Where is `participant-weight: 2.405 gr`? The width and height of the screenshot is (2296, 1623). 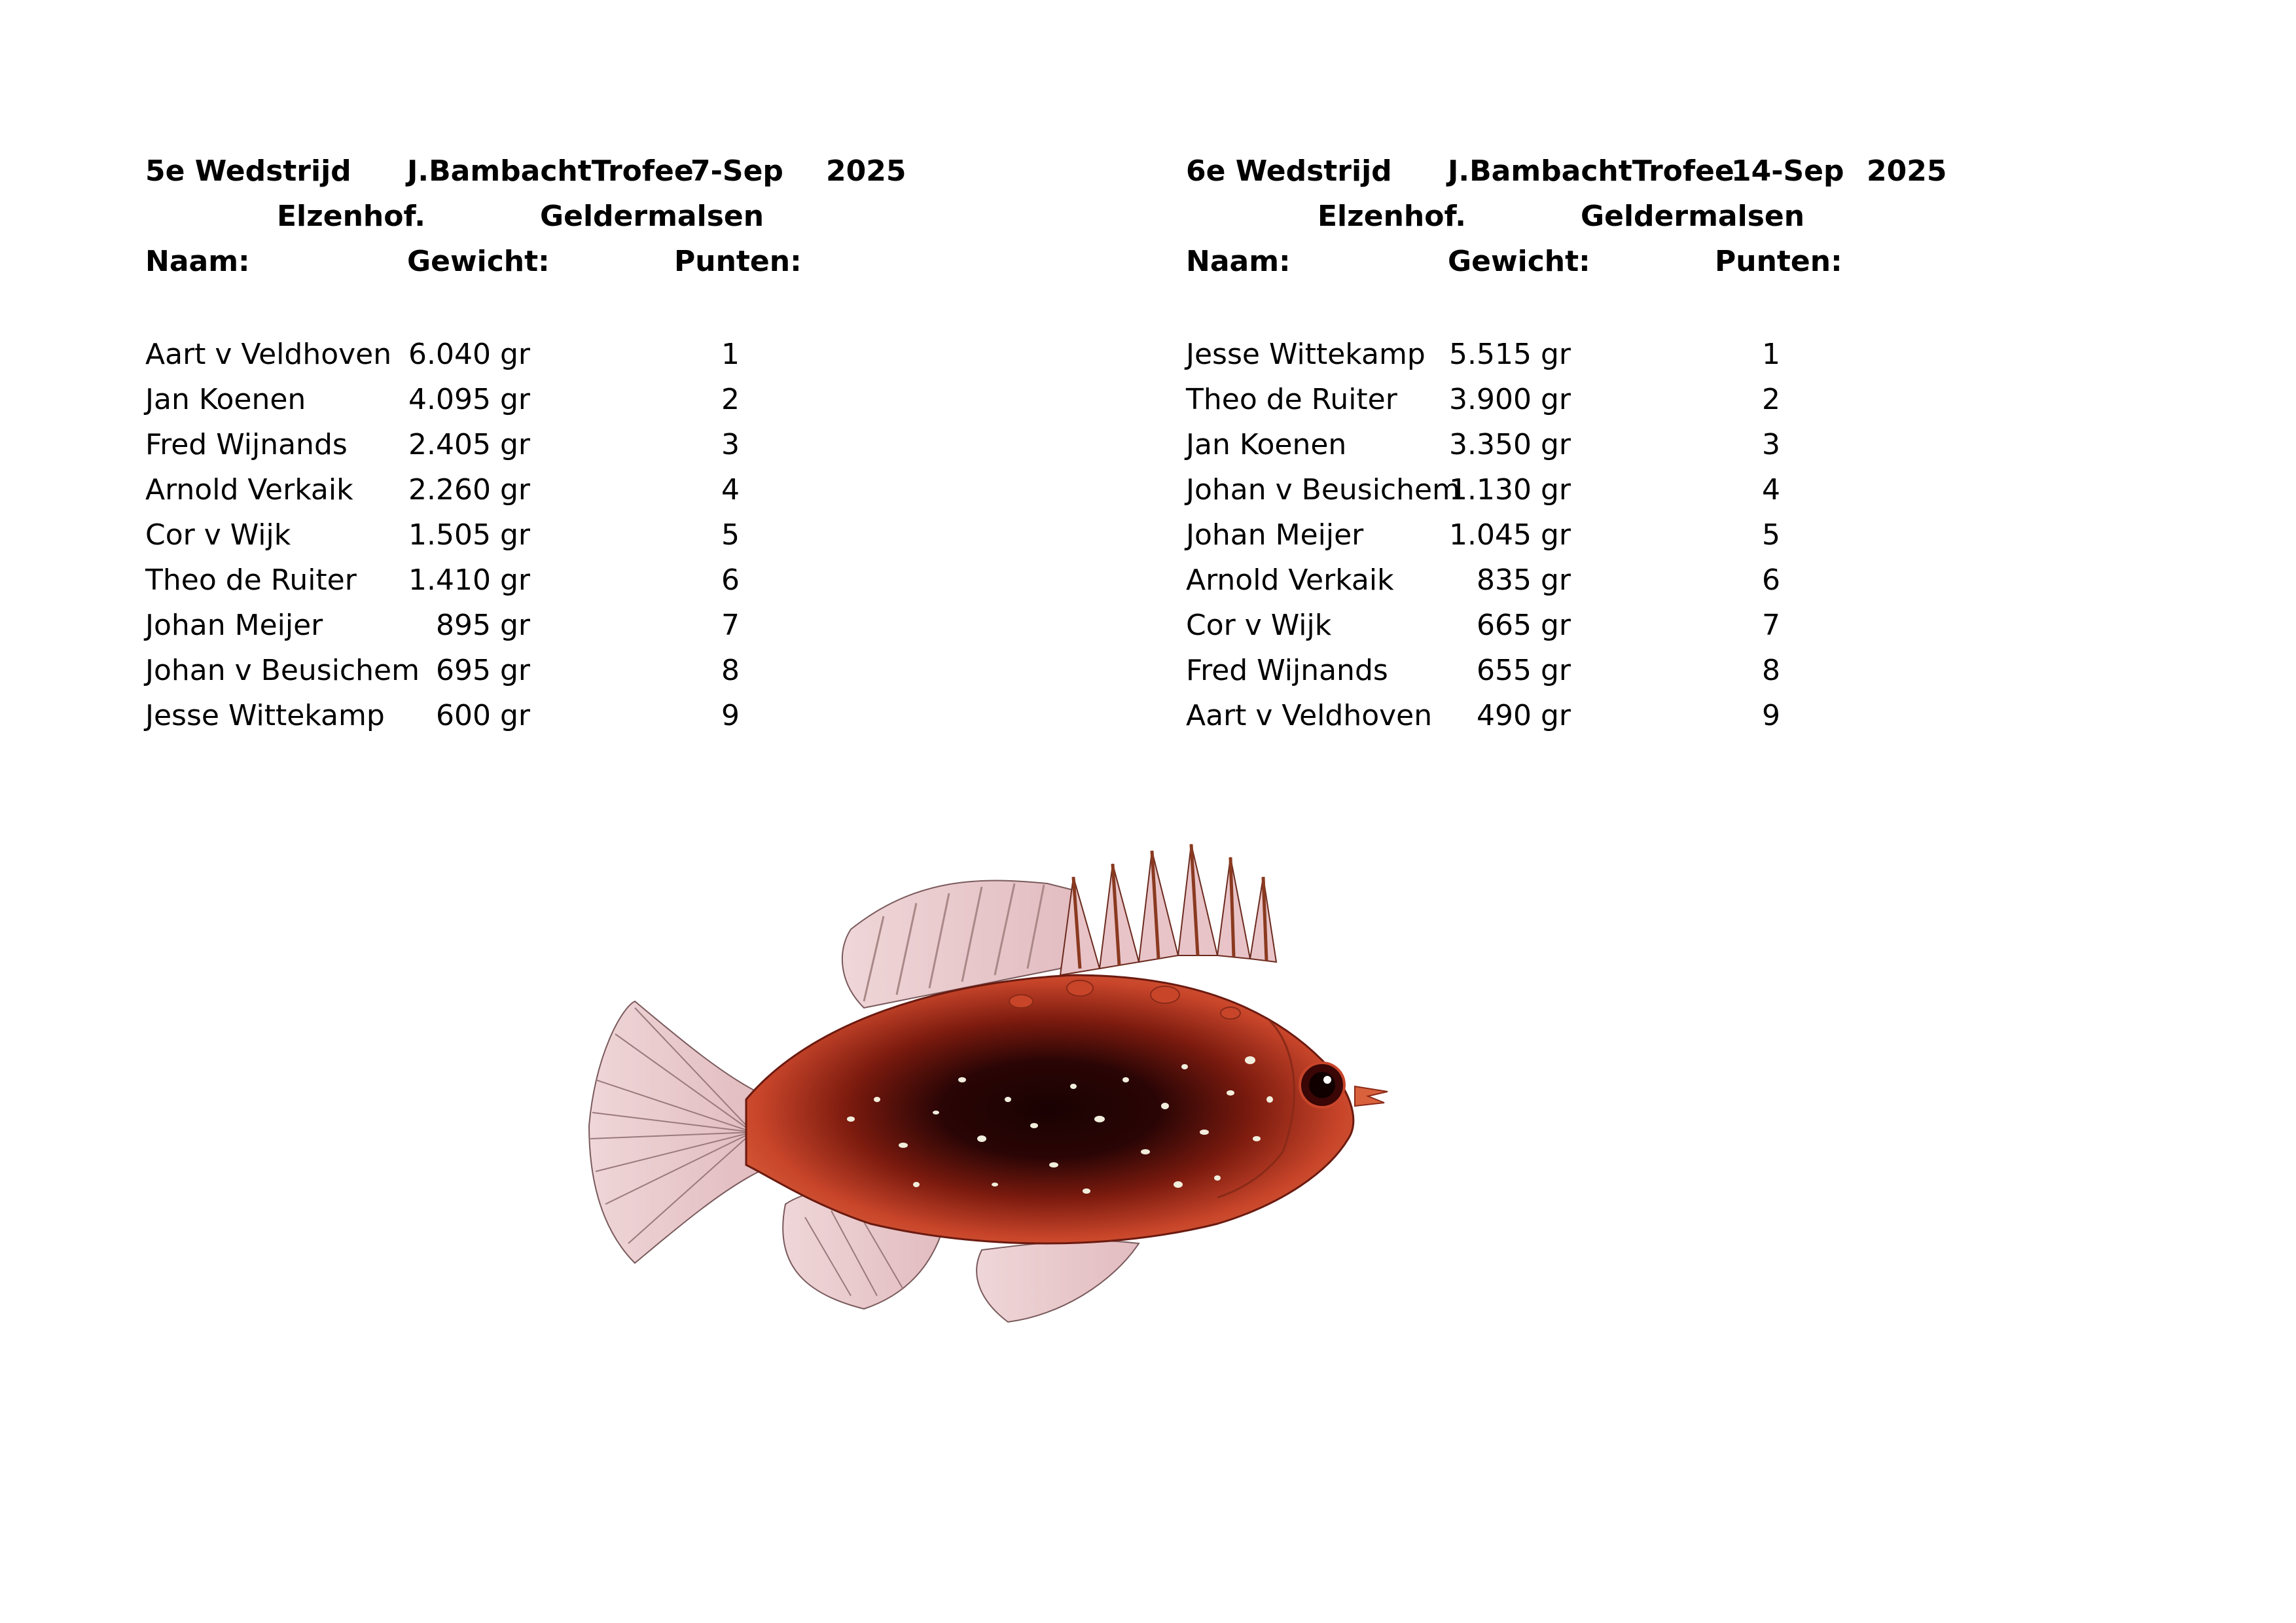 participant-weight: 2.405 gr is located at coordinates (469, 445).